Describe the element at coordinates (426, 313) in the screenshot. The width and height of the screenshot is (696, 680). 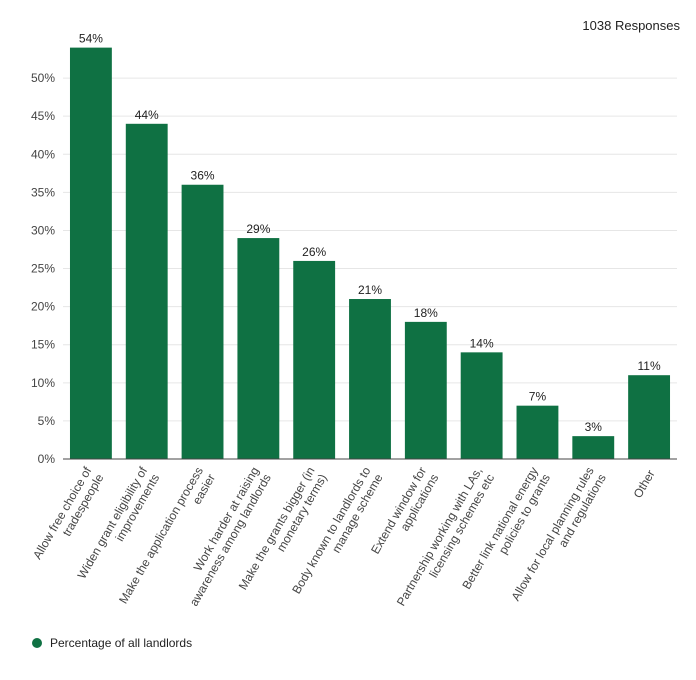
I see `data-label: 18%` at that location.